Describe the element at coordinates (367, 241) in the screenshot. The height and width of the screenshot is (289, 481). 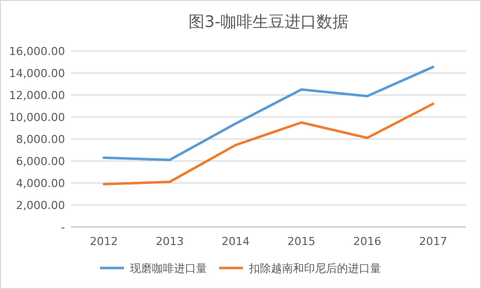
I see `x-tick-label: 2016` at that location.